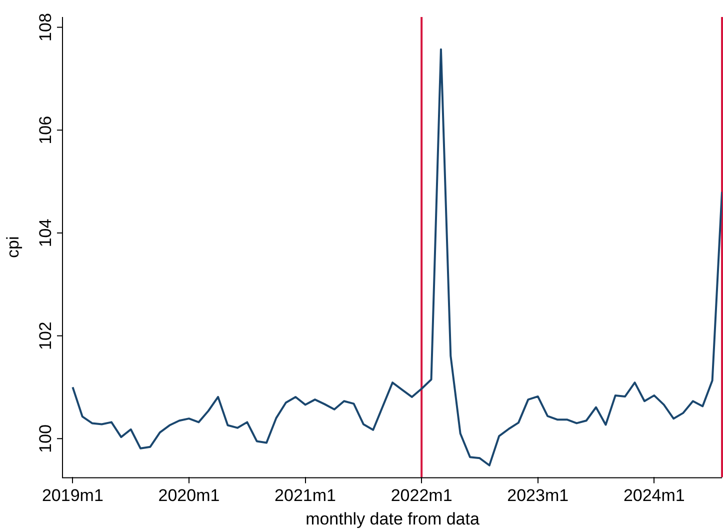 The height and width of the screenshot is (530, 723). What do you see at coordinates (46, 336) in the screenshot?
I see `y-tick-label: 102` at bounding box center [46, 336].